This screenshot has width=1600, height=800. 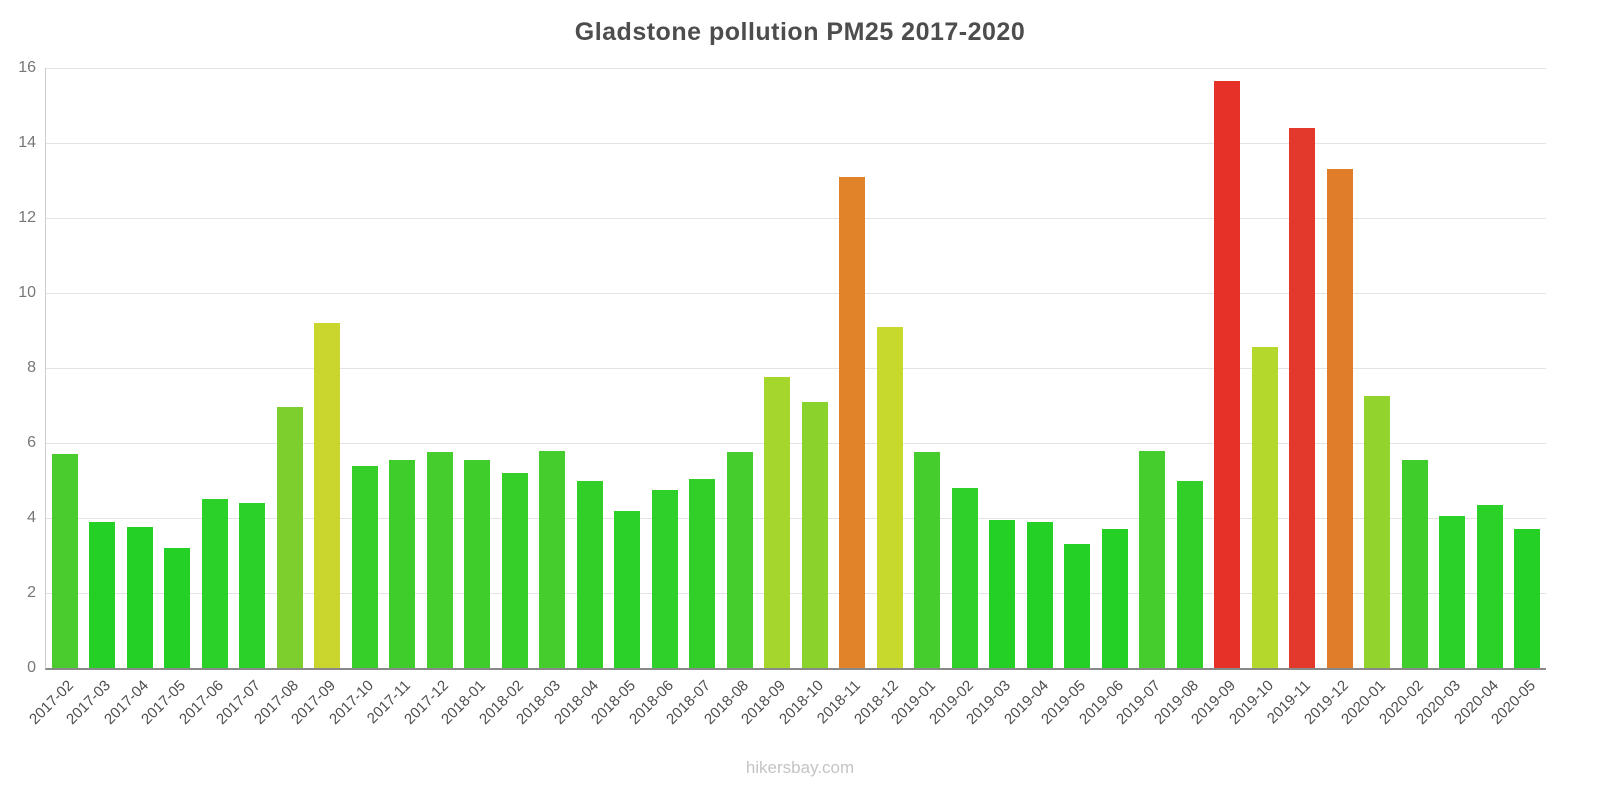 I want to click on y-axis-tick-label: 16, so click(x=27, y=67).